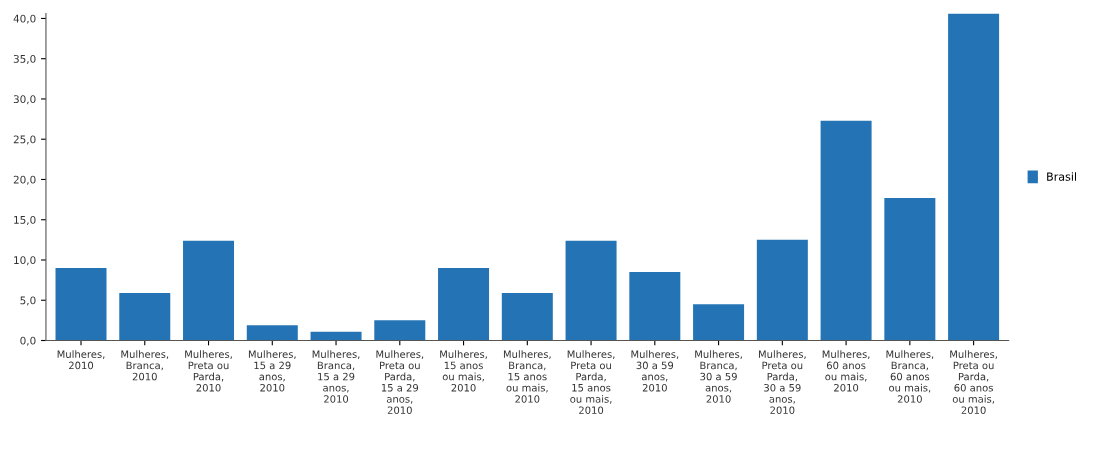  What do you see at coordinates (25, 261) in the screenshot?
I see `y-tick-label: 10,0` at bounding box center [25, 261].